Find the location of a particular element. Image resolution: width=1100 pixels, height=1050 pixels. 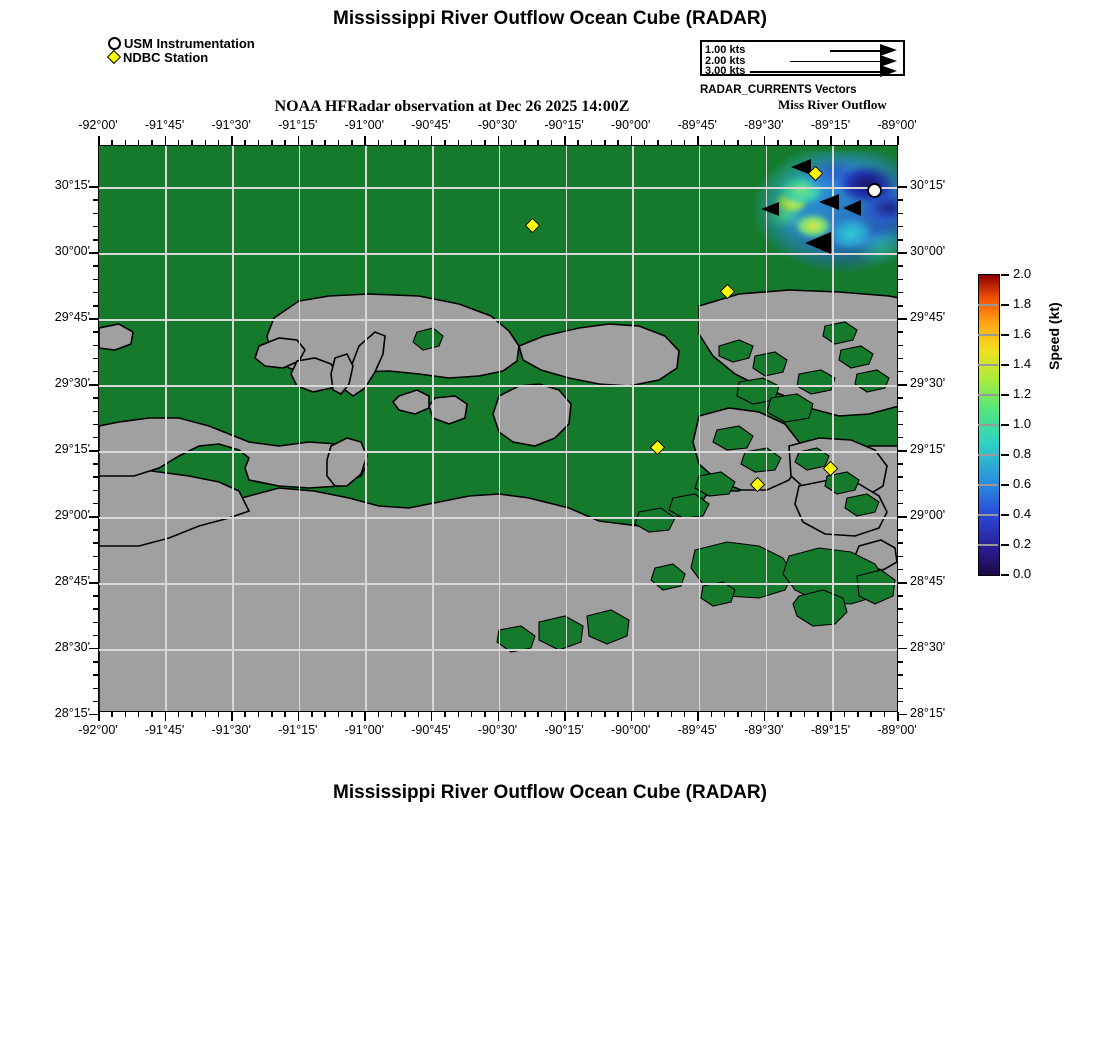

vector-scale-legend: 1.00 kts 2.00 kts 3.00 kts is located at coordinates (802, 58).